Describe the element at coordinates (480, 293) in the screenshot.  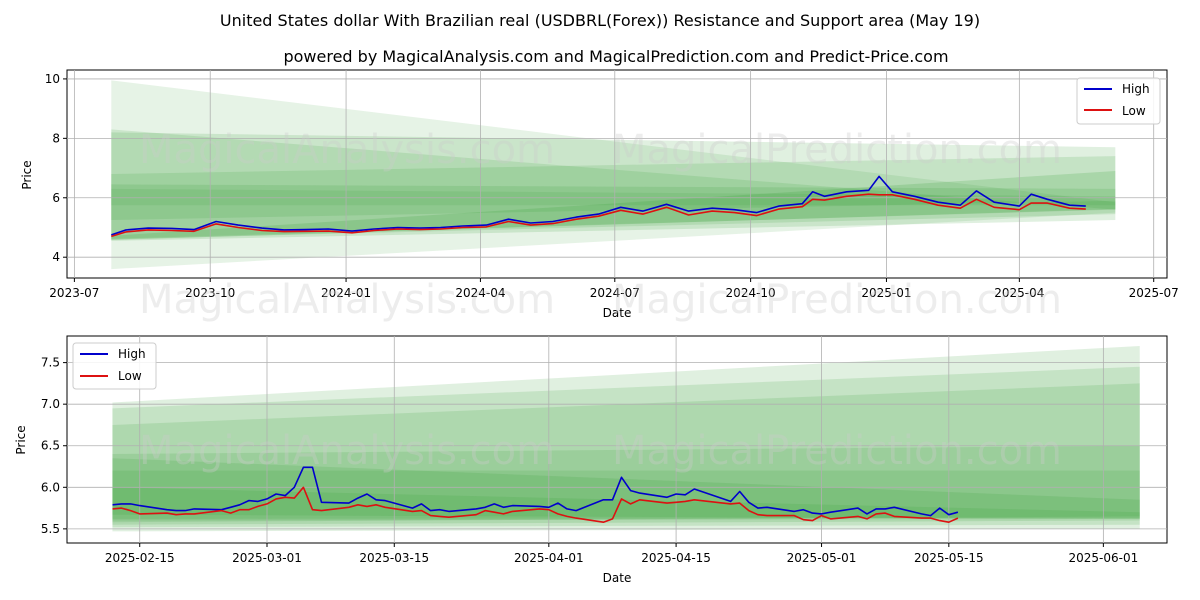
I see `top-x-tick-label-3: 2024-04` at that location.